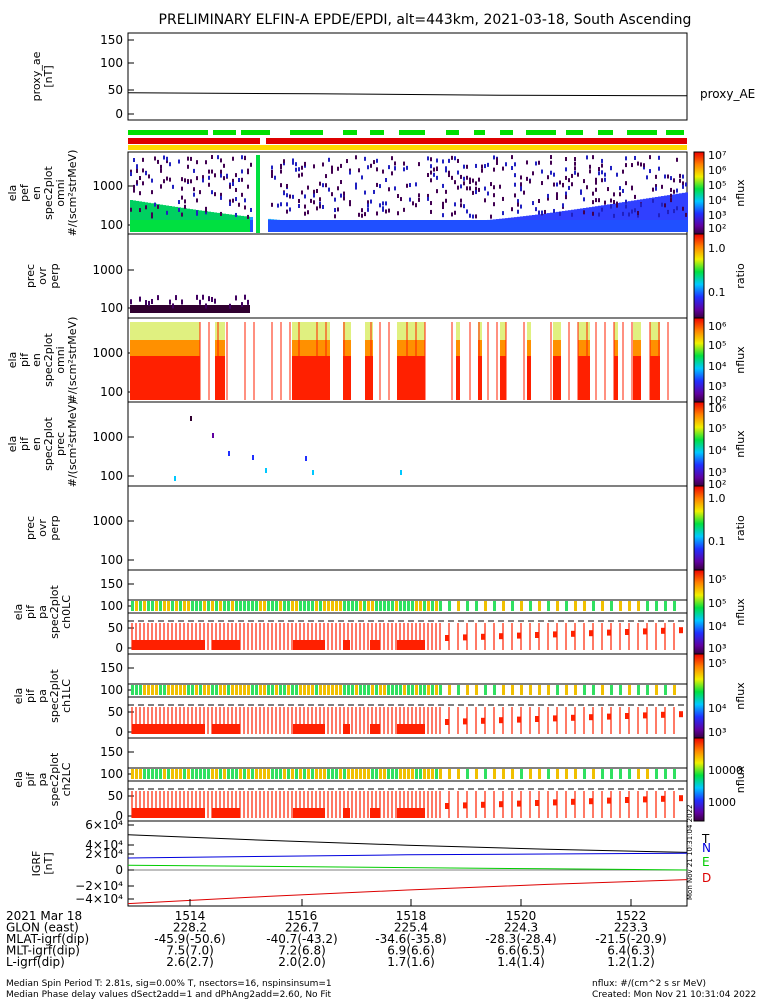  I want to click on y-tick-label: 0, so click(119, 870).